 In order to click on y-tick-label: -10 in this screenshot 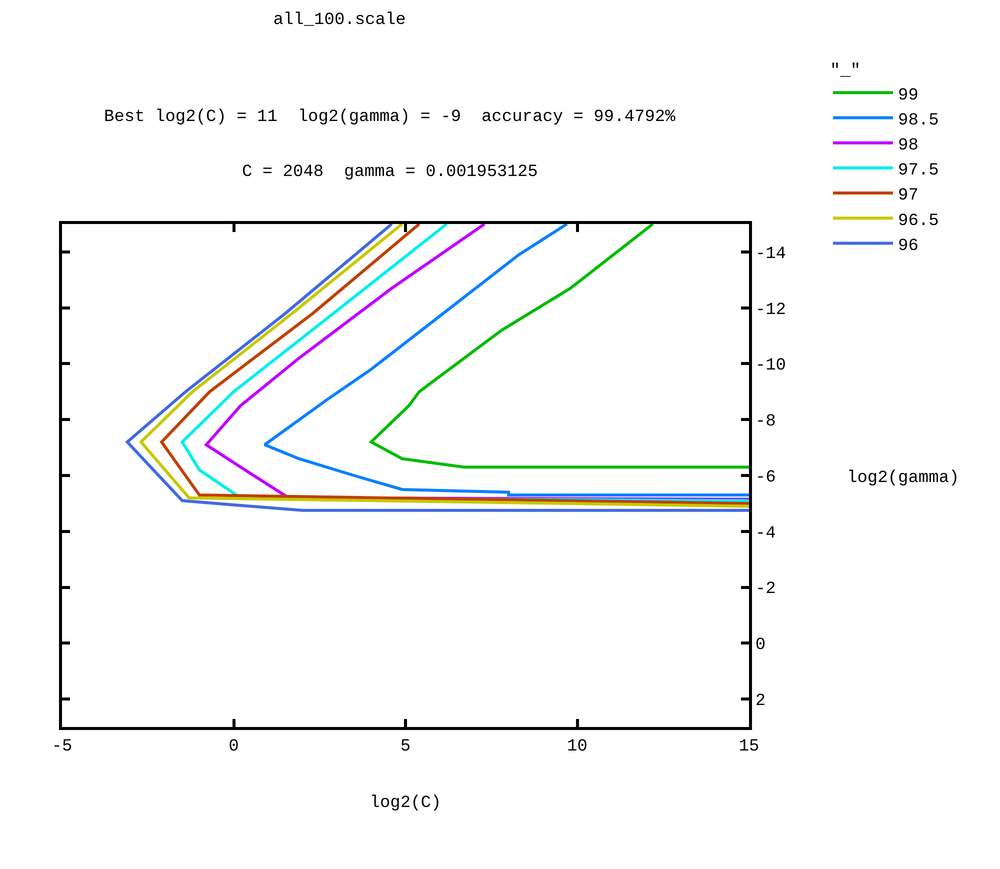, I will do `click(770, 366)`.